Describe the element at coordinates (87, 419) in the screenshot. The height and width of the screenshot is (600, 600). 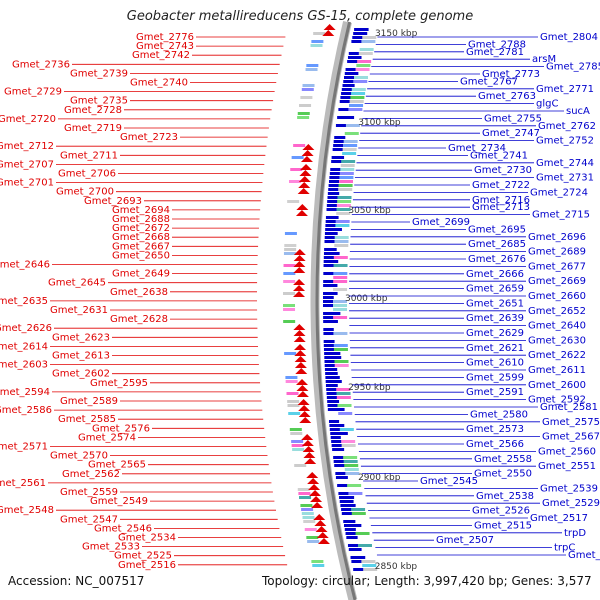
I see `gene-label-left: Gmet_2585` at that location.